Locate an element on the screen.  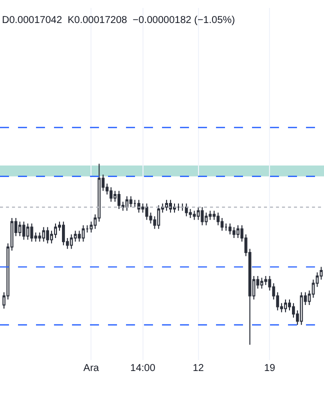
x-tick-label: 14:00 is located at coordinates (143, 368).